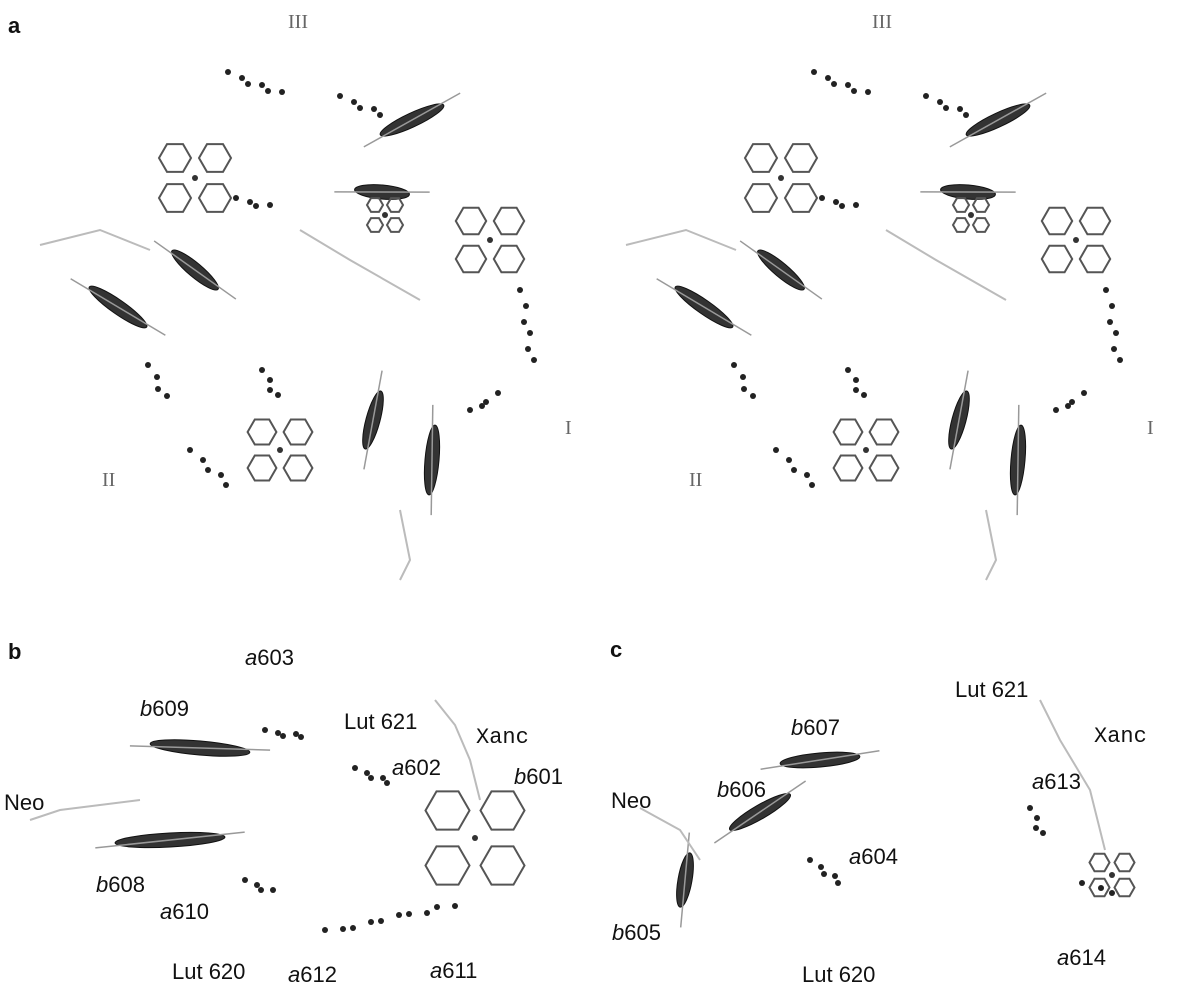 The width and height of the screenshot is (1177, 998). I want to click on pigment-label: b605, so click(636, 932).